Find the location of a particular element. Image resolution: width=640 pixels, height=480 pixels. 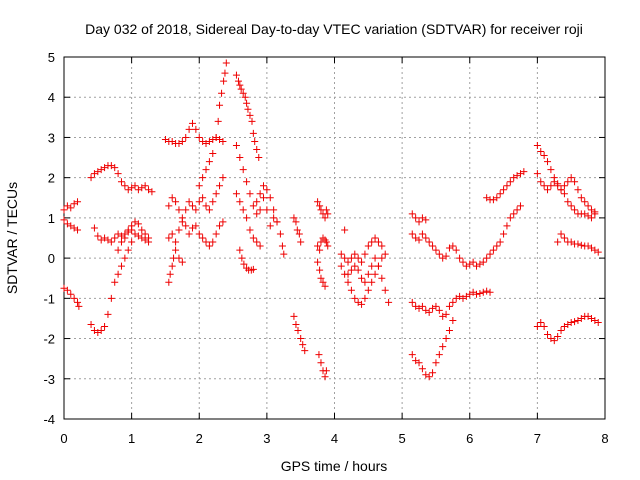

x-tick-label: 1 is located at coordinates (131, 438).